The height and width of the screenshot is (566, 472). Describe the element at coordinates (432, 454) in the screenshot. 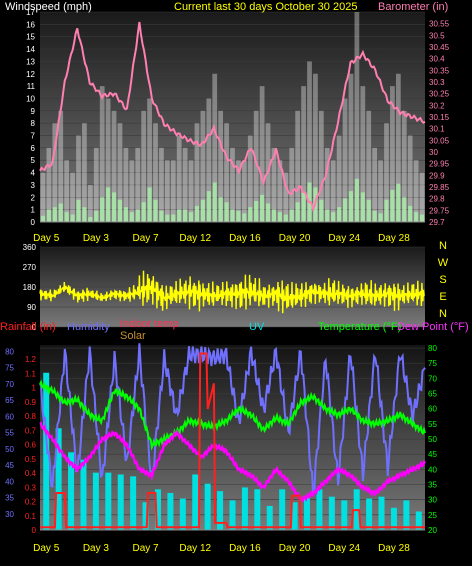

I see `temp-y-tick-label: 45` at that location.